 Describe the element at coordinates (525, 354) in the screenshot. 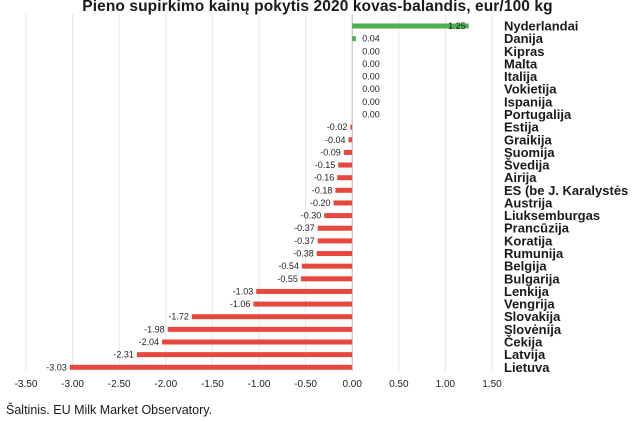

I see `category-label-26: Latvija` at that location.